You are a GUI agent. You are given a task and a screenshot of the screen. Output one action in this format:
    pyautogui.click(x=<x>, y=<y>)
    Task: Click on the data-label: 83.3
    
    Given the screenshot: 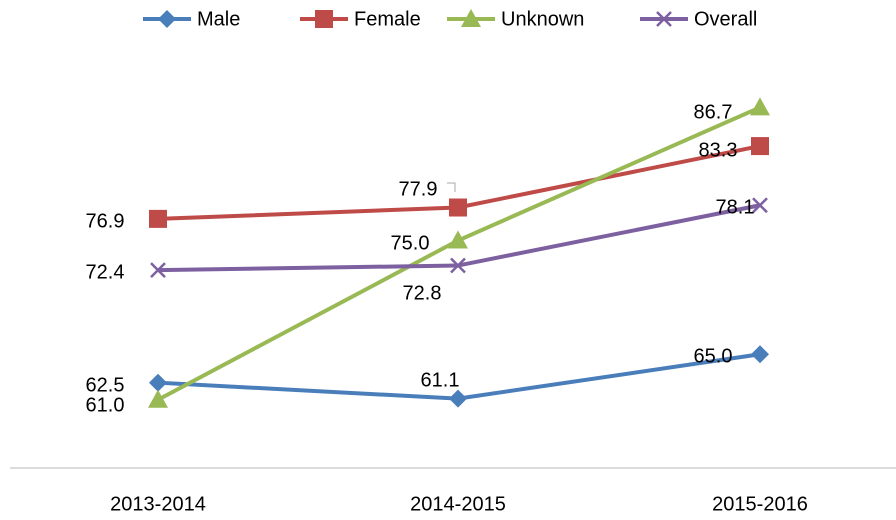 What is the action you would take?
    pyautogui.click(x=718, y=150)
    